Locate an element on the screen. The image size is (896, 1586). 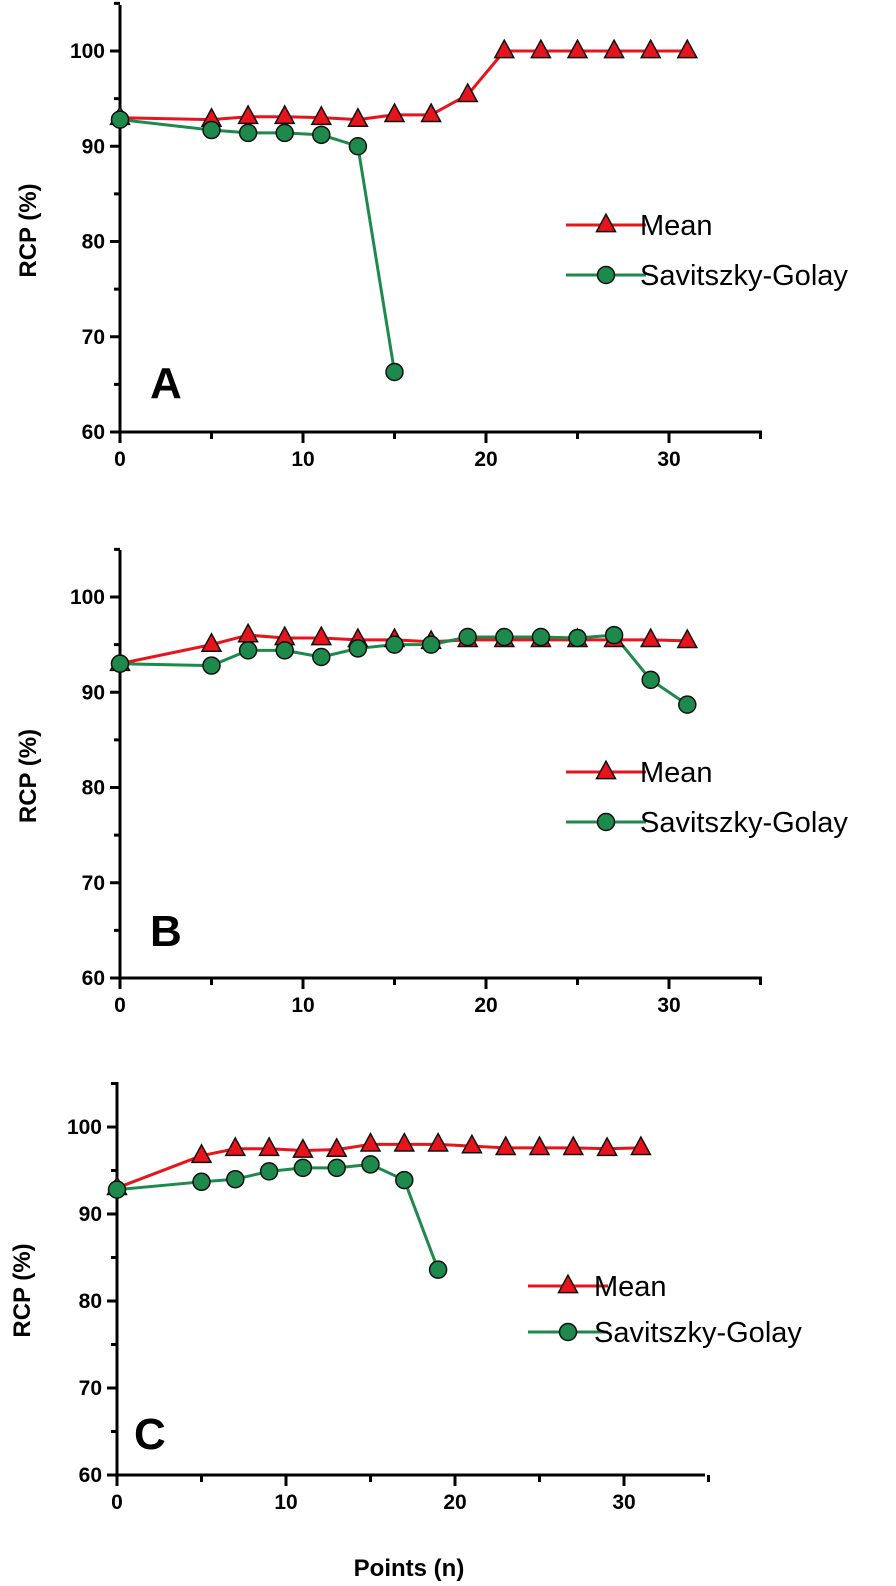
series-line-mean is located at coordinates (403, 85).